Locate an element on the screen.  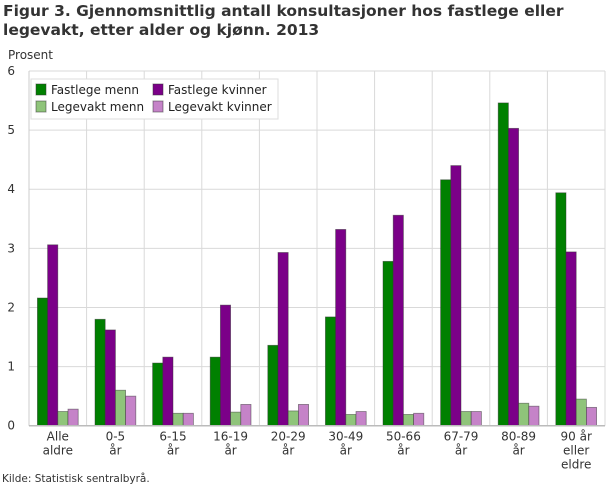
source-note: Kilde: Statistisk sentralbyrå. is located at coordinates (76, 479).